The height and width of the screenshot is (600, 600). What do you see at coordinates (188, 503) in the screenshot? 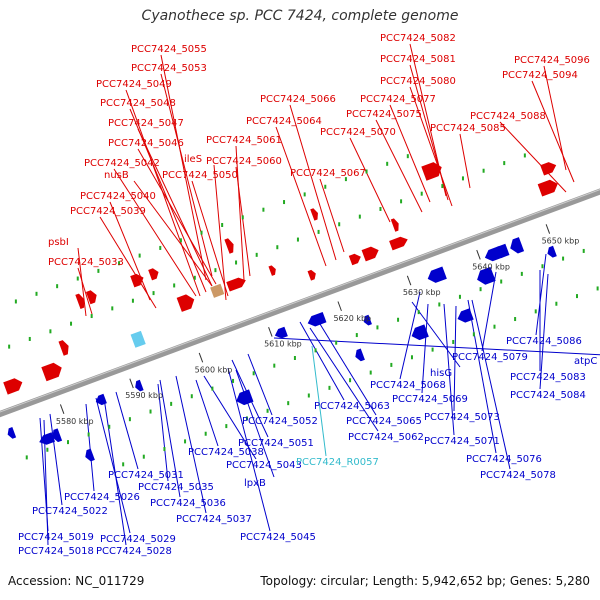
I see `reverse-gene-label: PCC7424_5036` at bounding box center [188, 503].